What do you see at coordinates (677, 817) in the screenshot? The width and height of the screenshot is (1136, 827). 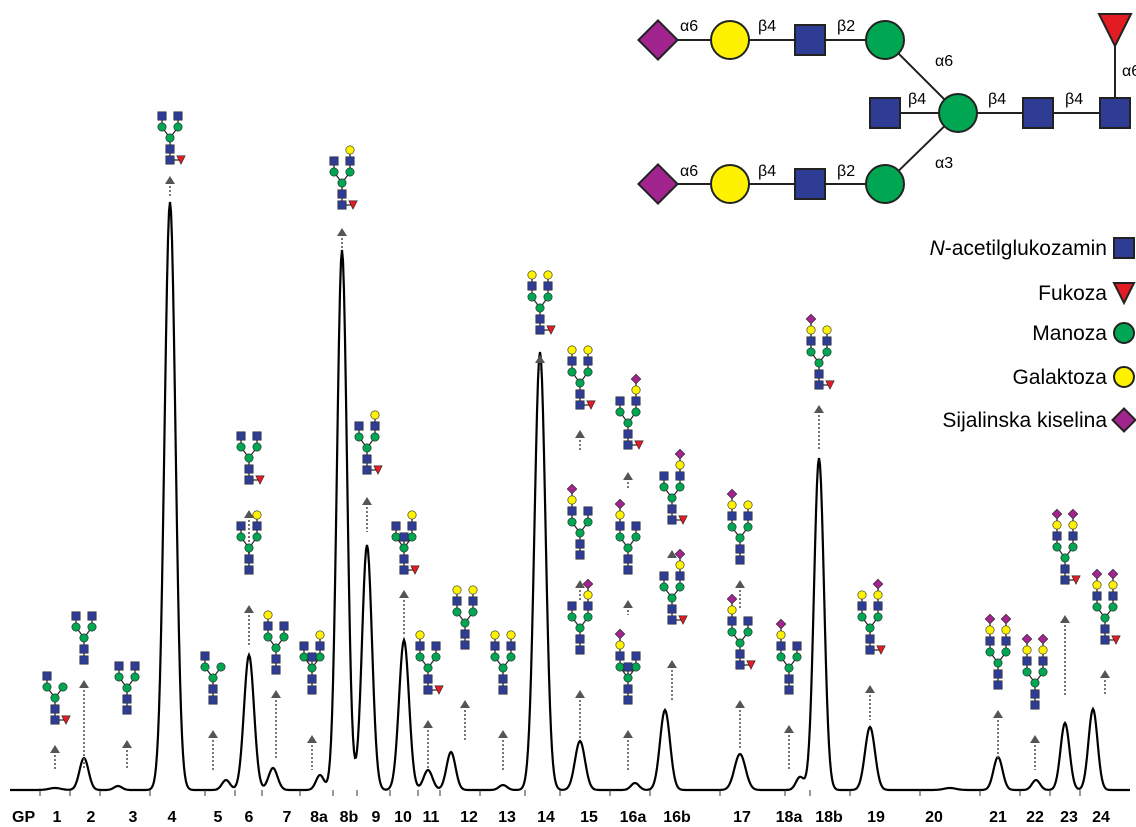 I see `peak-label: 16b` at bounding box center [677, 817].